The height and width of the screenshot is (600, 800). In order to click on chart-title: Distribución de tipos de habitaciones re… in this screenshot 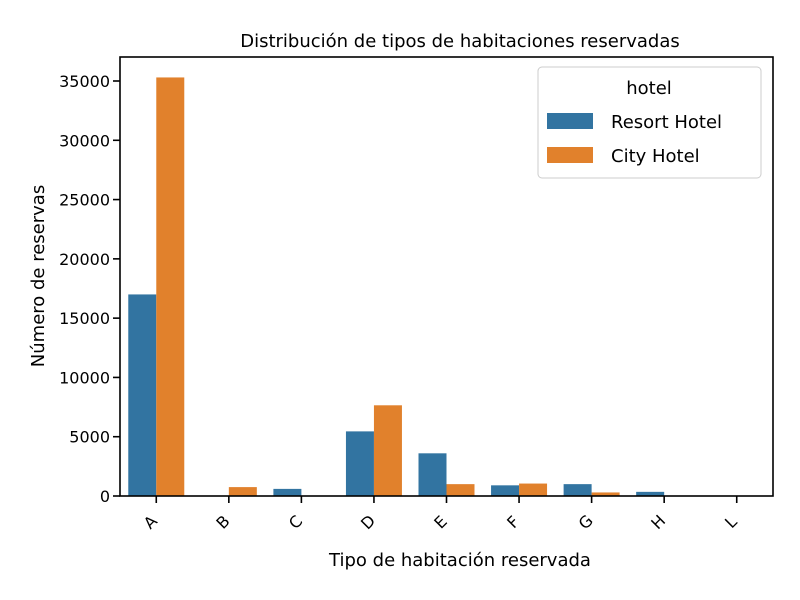, I will do `click(460, 41)`.